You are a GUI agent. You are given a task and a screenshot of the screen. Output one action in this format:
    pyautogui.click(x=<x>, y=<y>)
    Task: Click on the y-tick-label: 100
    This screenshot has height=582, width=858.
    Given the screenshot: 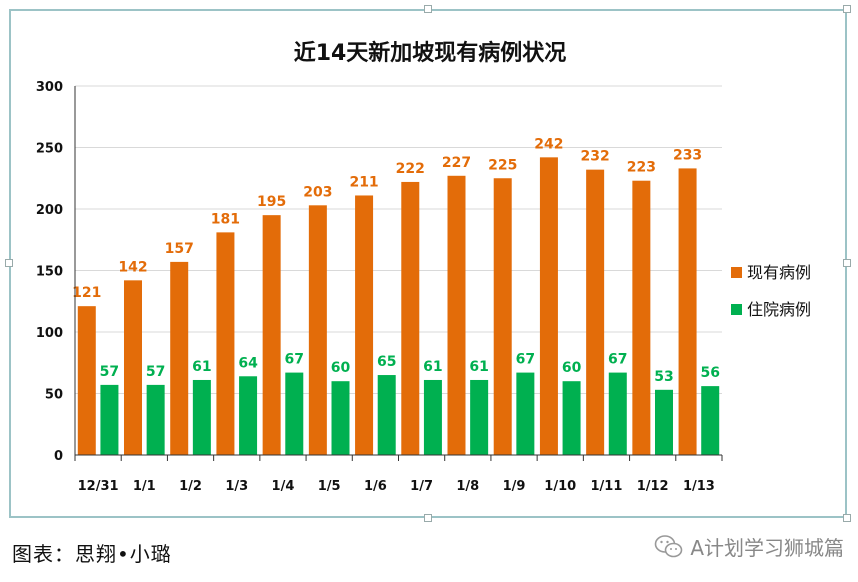 What is the action you would take?
    pyautogui.click(x=49, y=333)
    